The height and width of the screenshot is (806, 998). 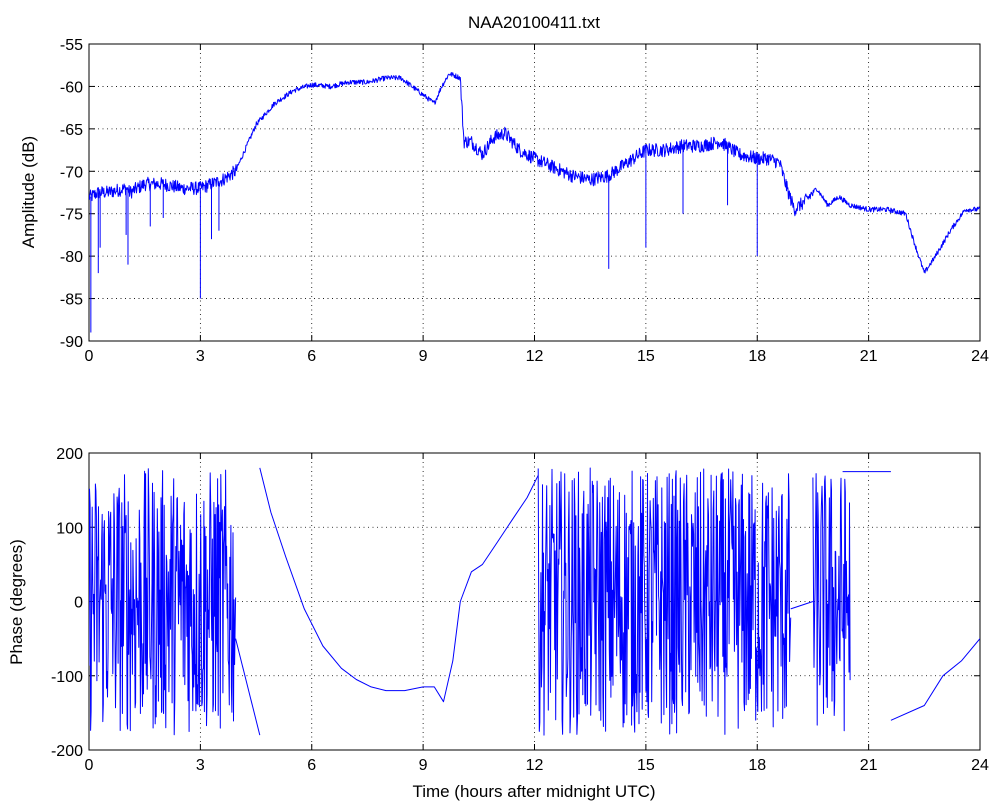 What do you see at coordinates (89, 356) in the screenshot?
I see `amplitude-x-tick-label: 0` at bounding box center [89, 356].